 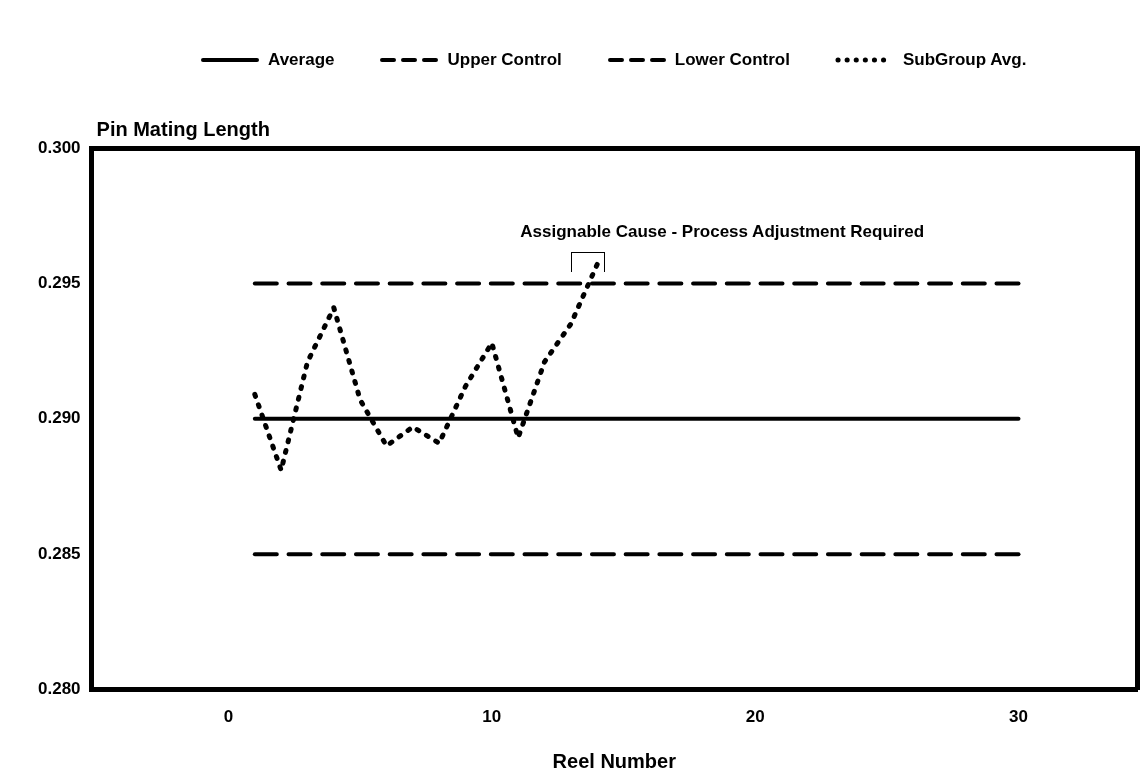 I want to click on legend-label: SubGroup Avg., so click(x=964, y=60).